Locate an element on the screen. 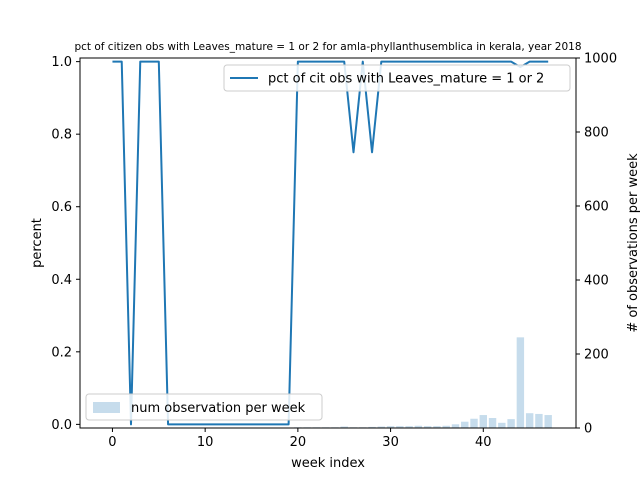 Image resolution: width=640 pixels, height=480 pixels. legend-bars-label: num observation per week is located at coordinates (218, 408).